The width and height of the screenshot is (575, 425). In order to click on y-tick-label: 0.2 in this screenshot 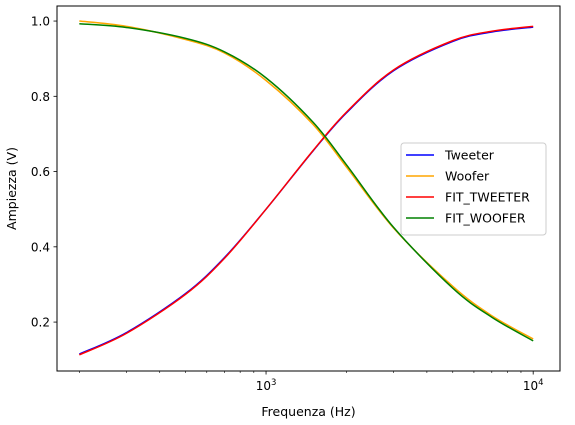, I will do `click(40, 323)`.